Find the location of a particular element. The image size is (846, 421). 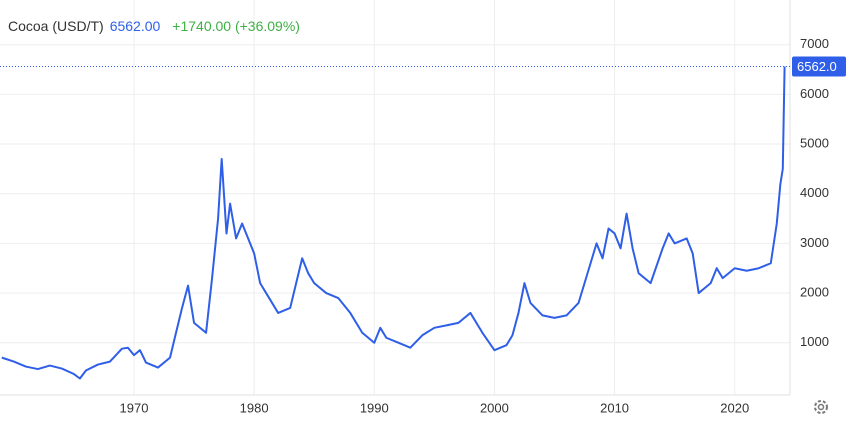

chart-title: Cocoa (USD/T) is located at coordinates (56, 26).